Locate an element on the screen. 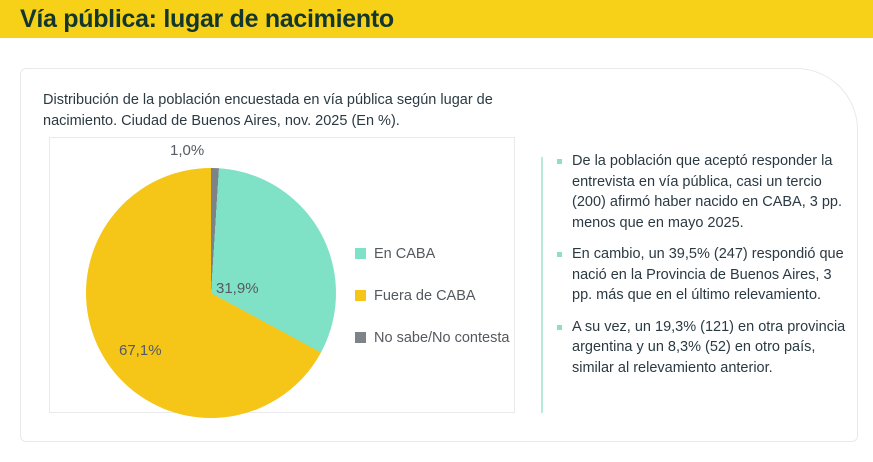  legend-item-fuera-de-caba: Fuera de CABA is located at coordinates (435, 295).